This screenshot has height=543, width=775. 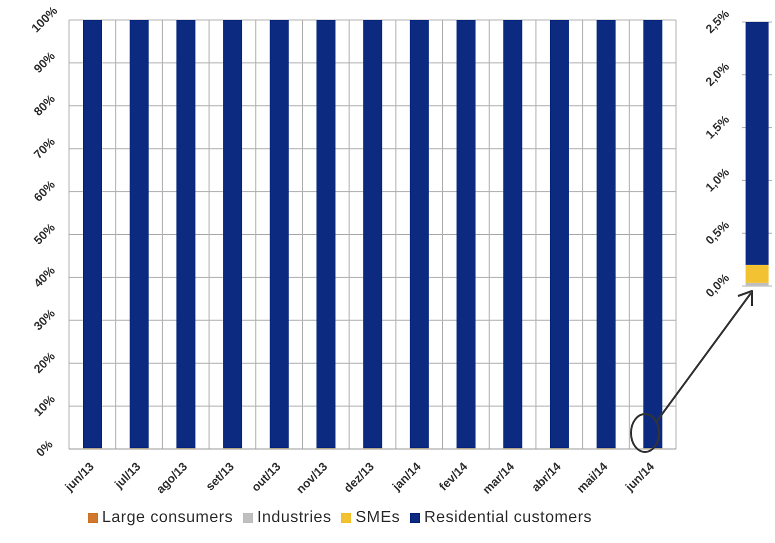 I want to click on y-tick-label: 60%, so click(x=44, y=190).